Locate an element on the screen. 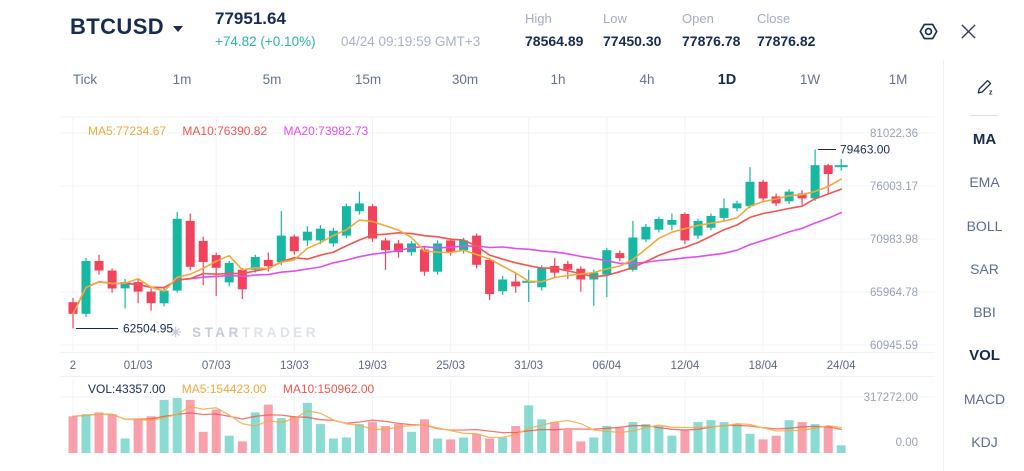 This screenshot has width=1024, height=471. vol-ma5-value: MA5:154423.00 is located at coordinates (224, 389).